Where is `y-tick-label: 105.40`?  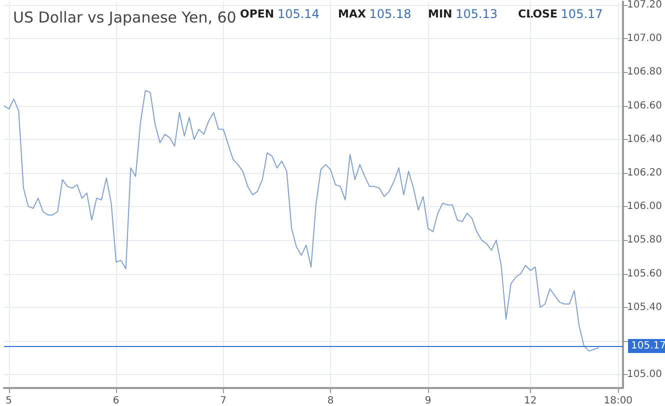 y-tick-label: 105.40 is located at coordinates (644, 307).